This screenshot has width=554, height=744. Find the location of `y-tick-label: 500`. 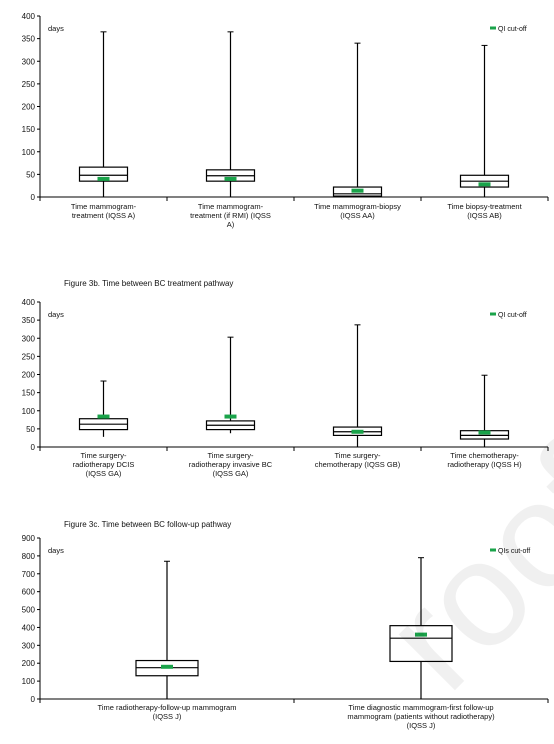

y-tick-label: 500 is located at coordinates (29, 610).